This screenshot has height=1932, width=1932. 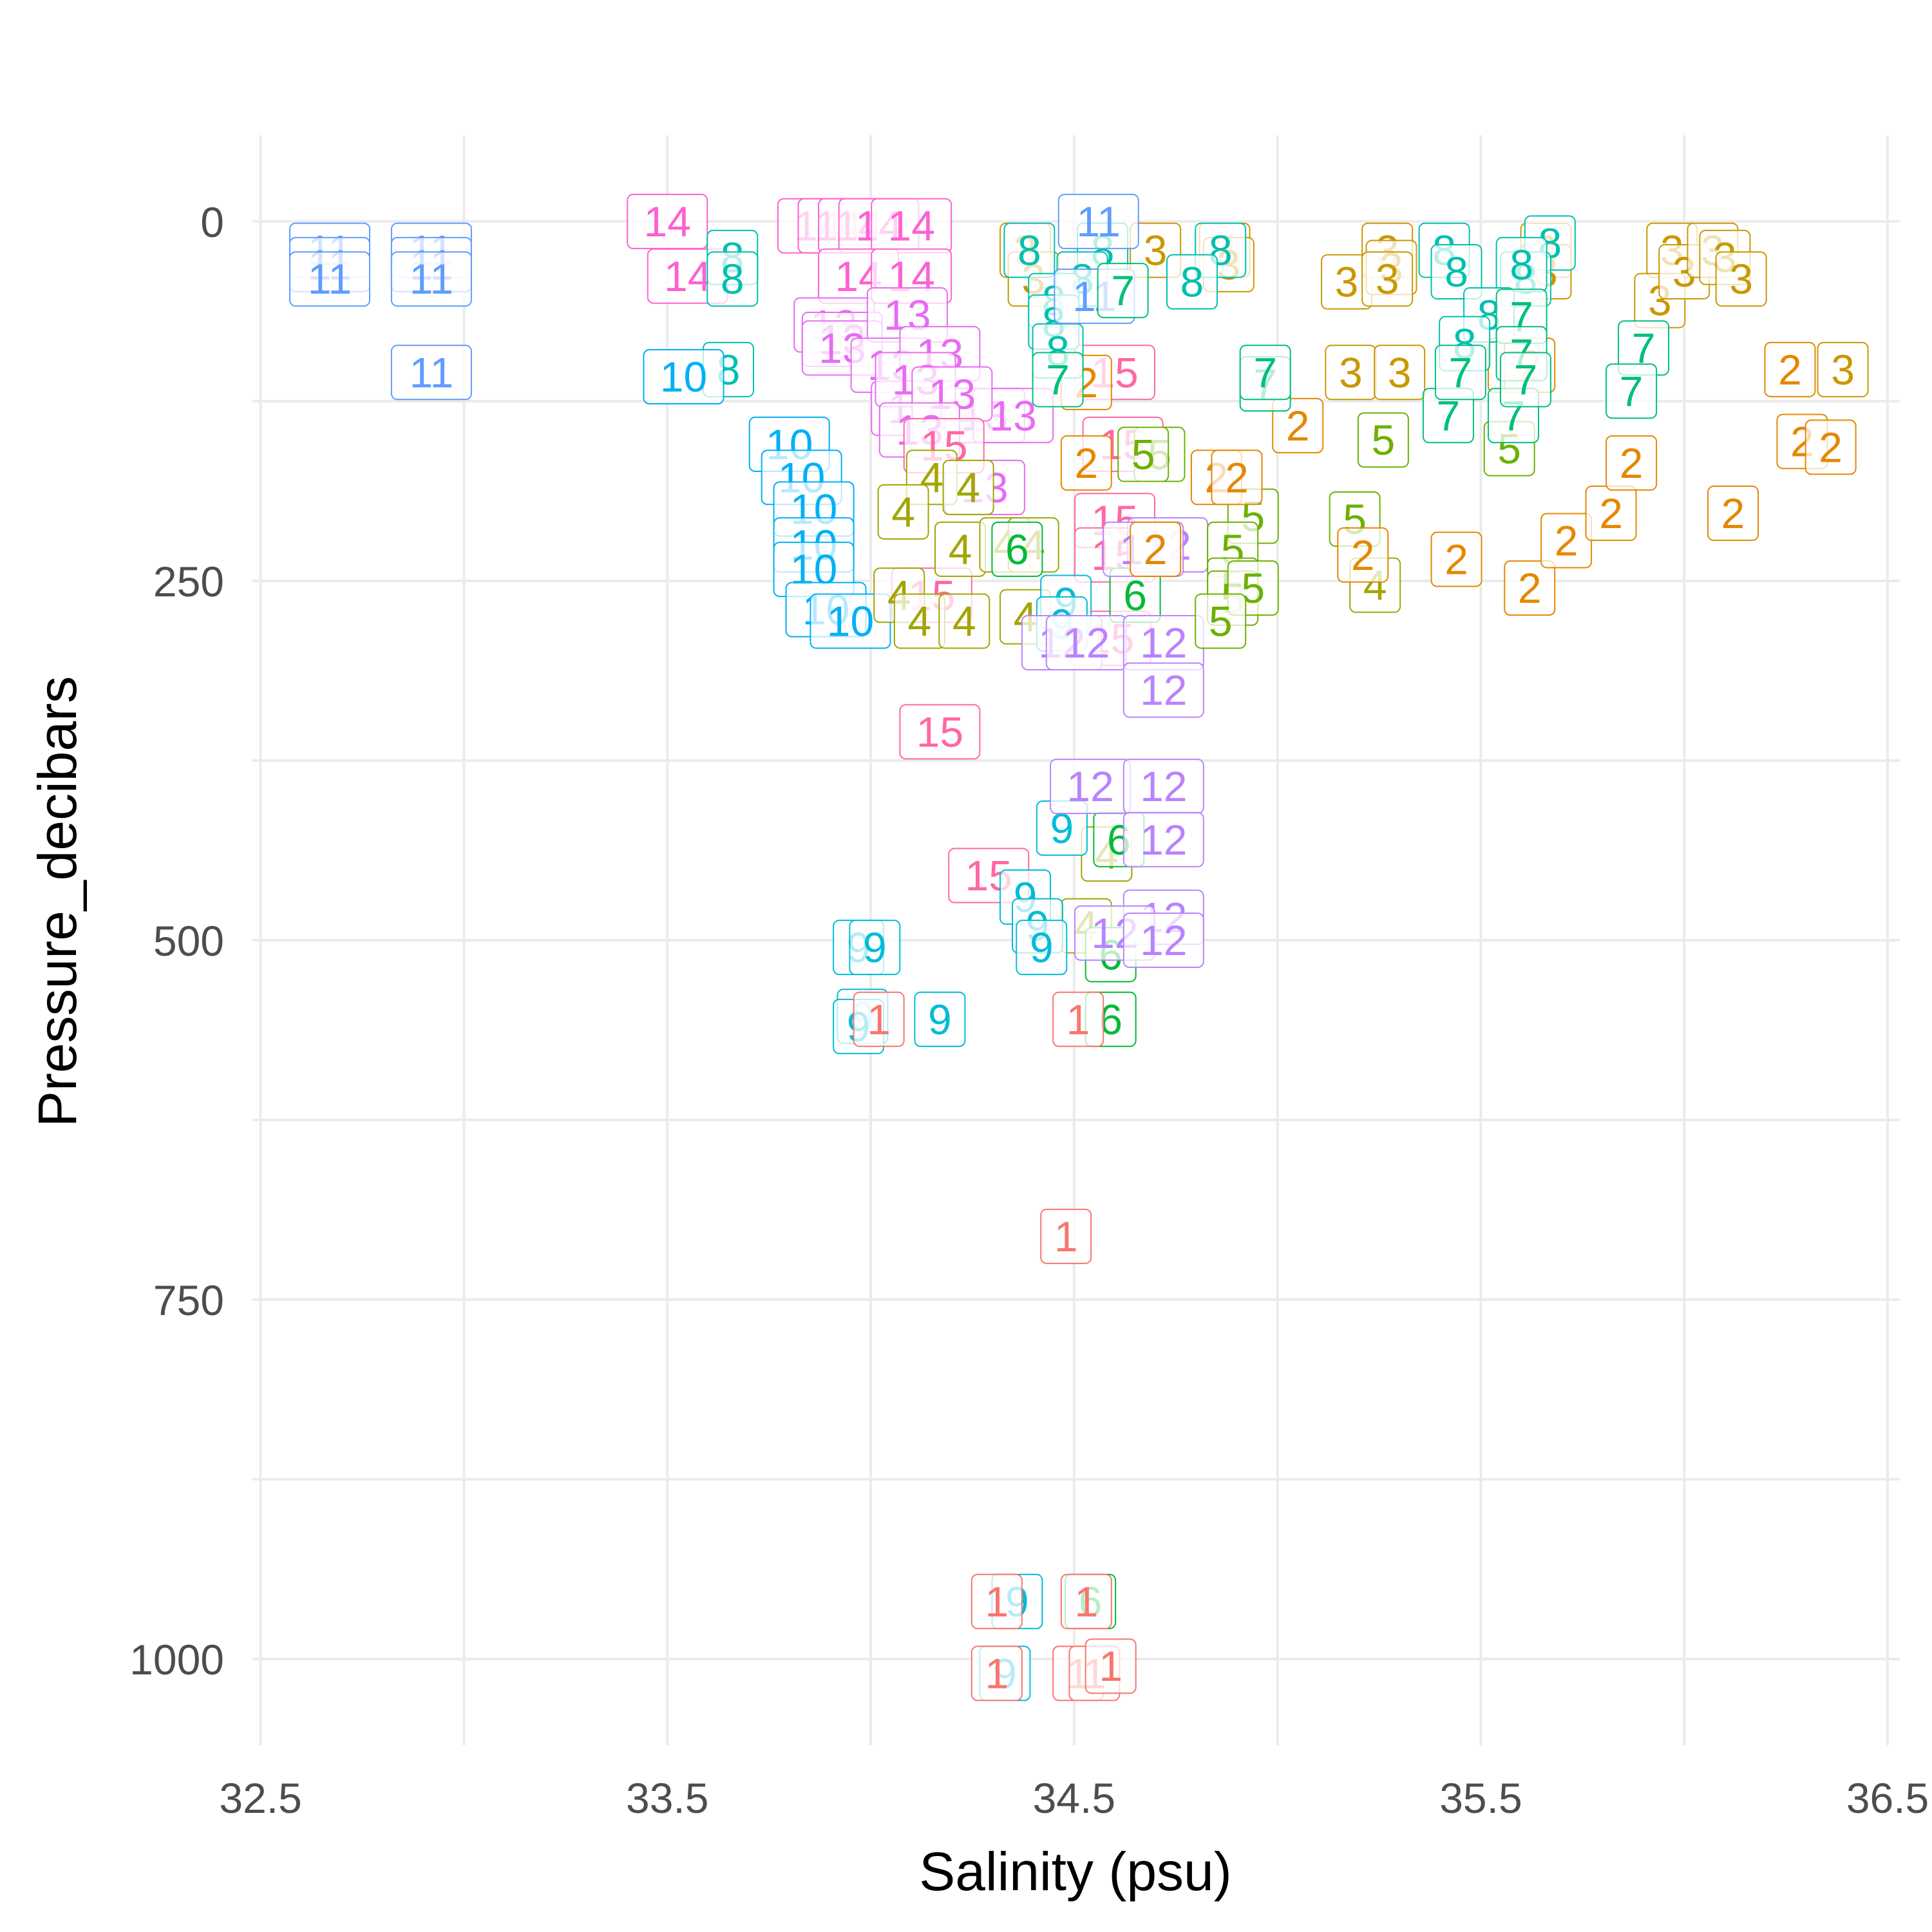 I want to click on x-tick-label: 32.5, so click(x=260, y=1798).